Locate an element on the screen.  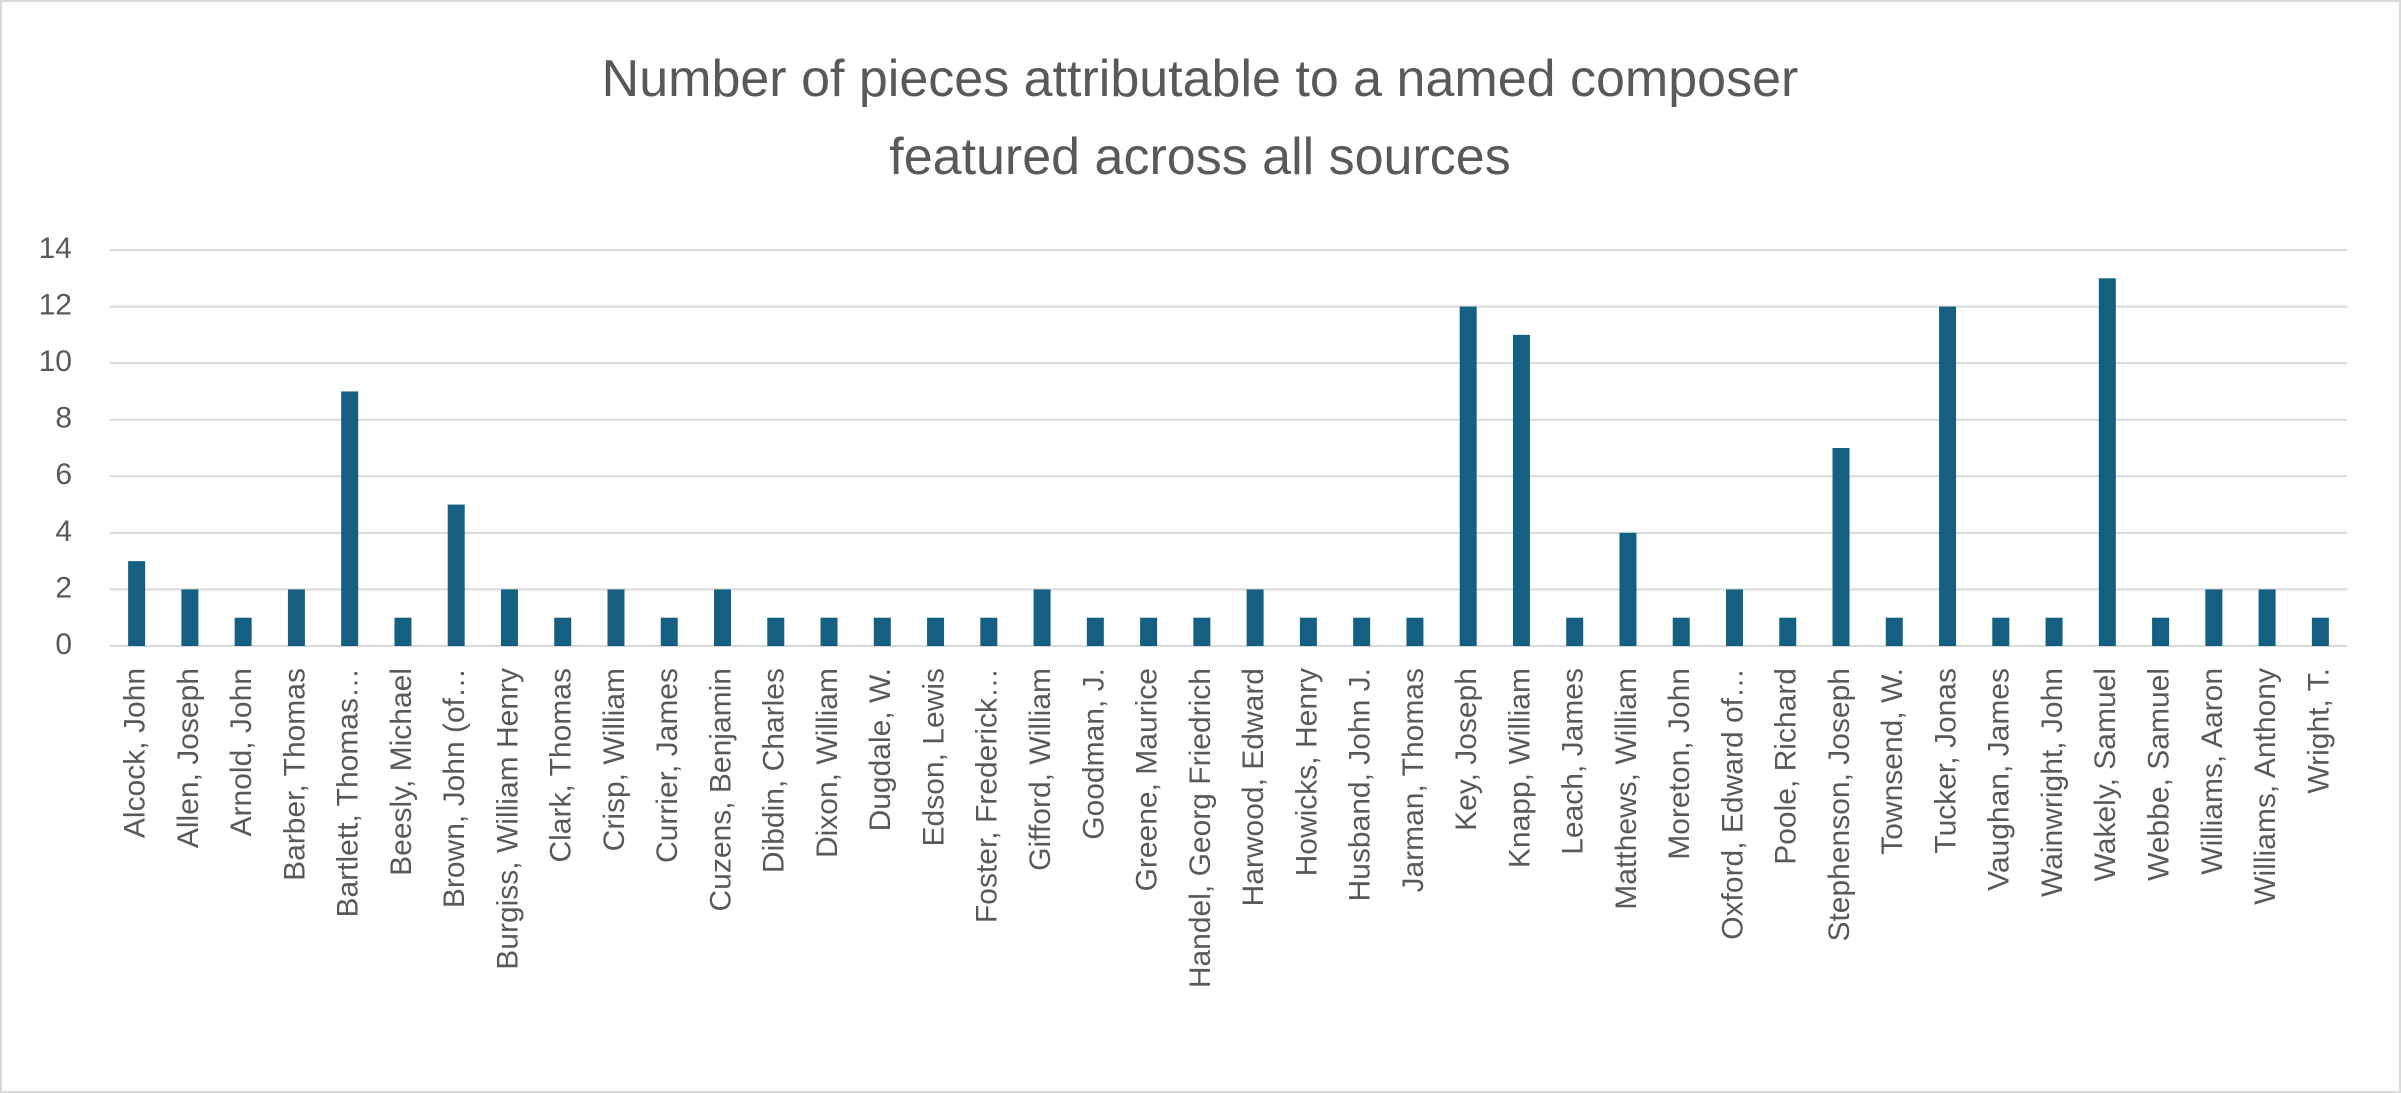
x-tick-label: Leach, James is located at coordinates (1573, 761).